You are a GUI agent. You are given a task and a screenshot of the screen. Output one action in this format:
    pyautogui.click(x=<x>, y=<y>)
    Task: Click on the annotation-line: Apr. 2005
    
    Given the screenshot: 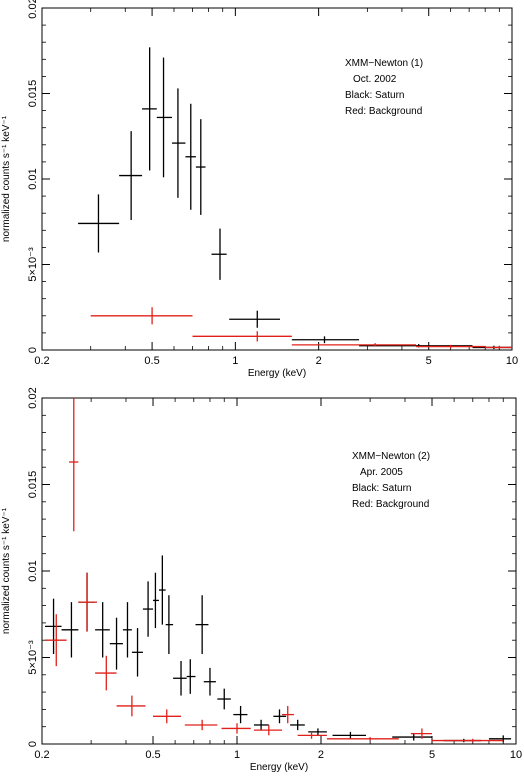 What is the action you would take?
    pyautogui.click(x=381, y=472)
    